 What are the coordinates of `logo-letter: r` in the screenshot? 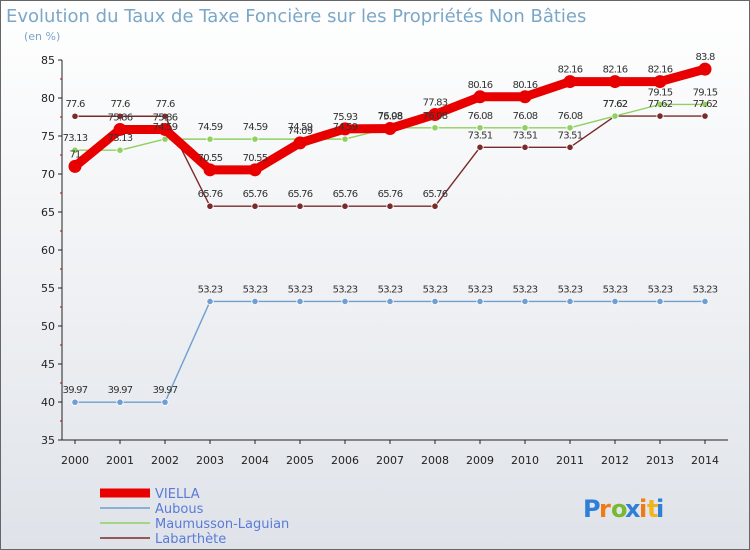 It's located at (605, 509).